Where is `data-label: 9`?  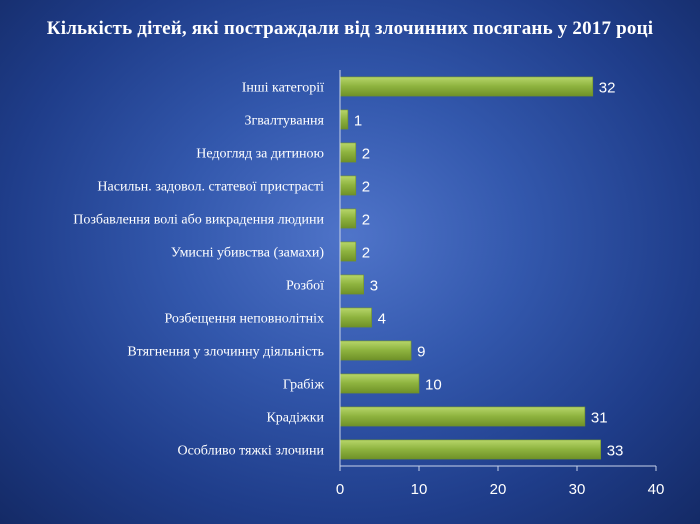
data-label: 9 is located at coordinates (421, 352).